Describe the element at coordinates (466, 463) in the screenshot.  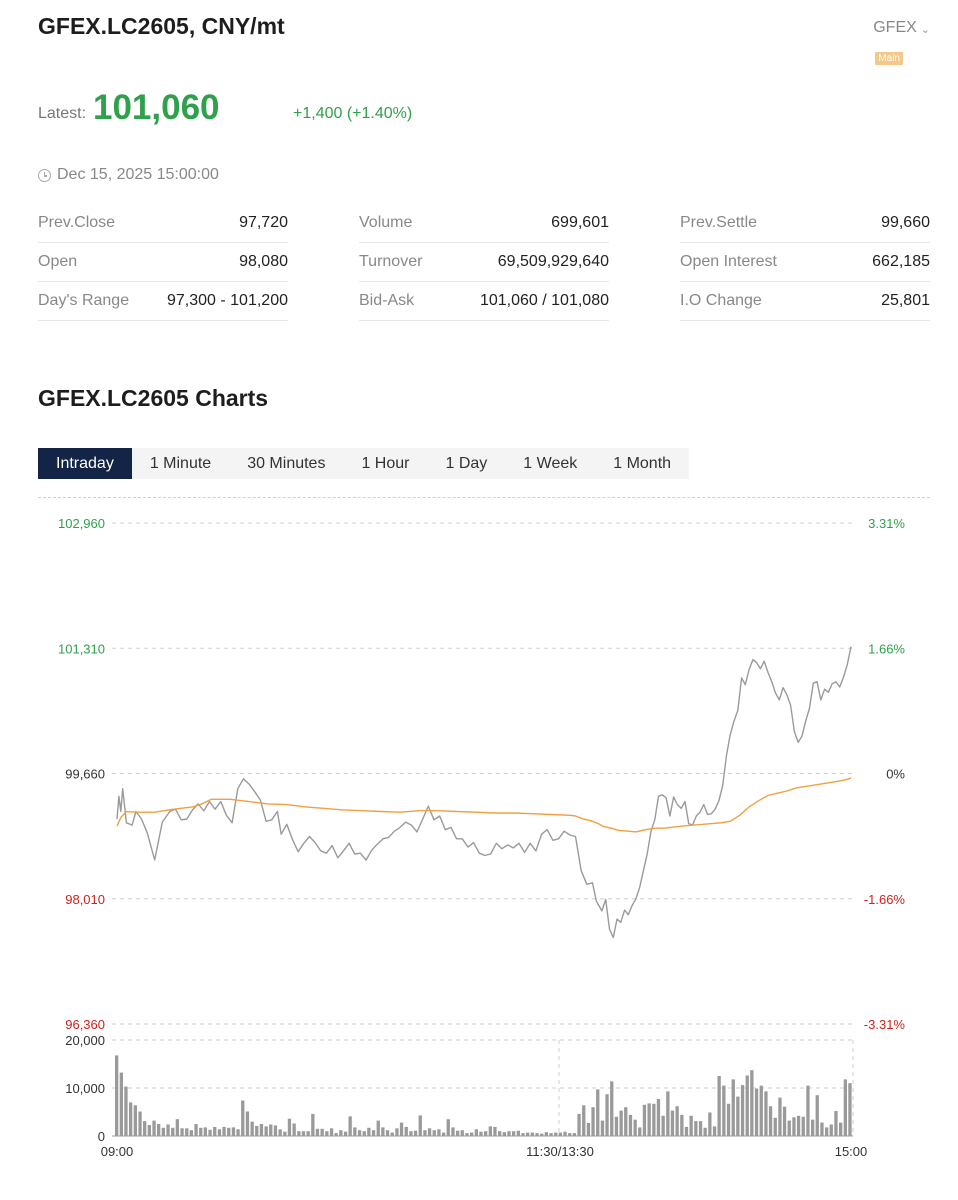
I see `tab-1-day: 1 Day` at that location.